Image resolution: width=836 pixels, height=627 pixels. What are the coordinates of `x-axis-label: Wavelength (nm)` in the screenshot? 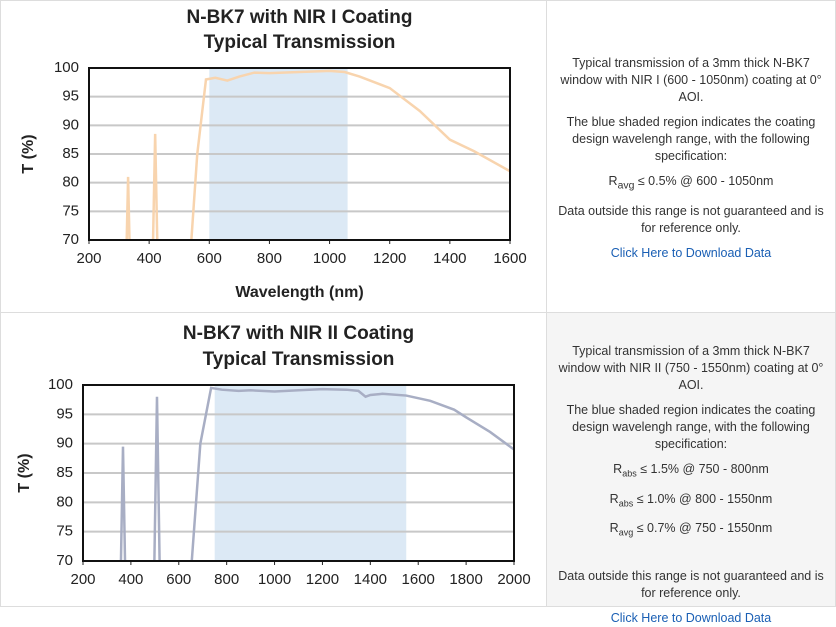 It's located at (299, 292).